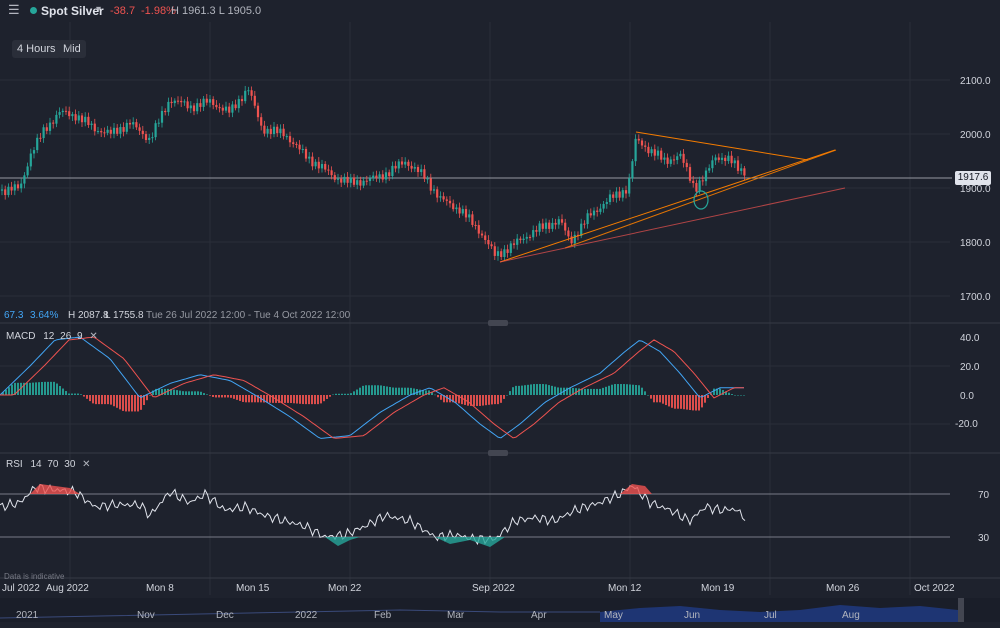 This screenshot has height=628, width=1000. I want to click on macd-signal-line, so click(372, 387).